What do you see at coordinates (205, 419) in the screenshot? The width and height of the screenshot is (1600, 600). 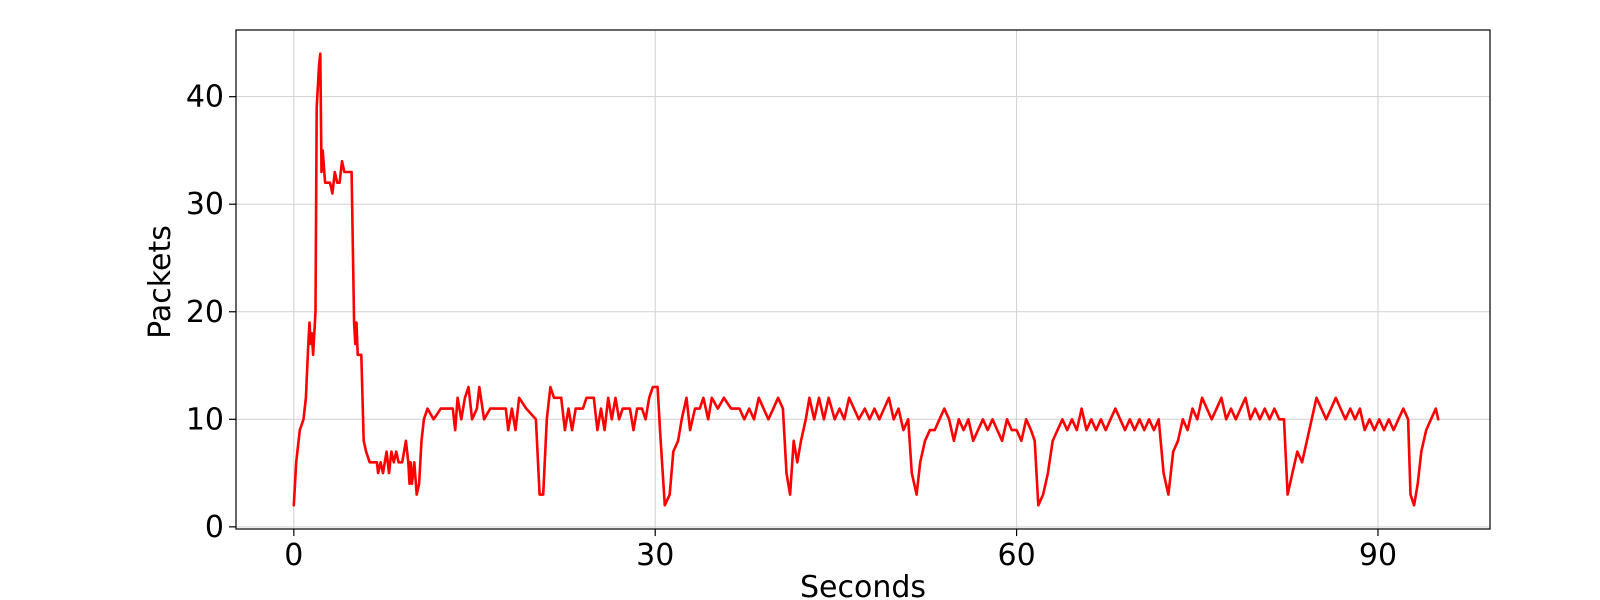 I see `y-tick-label: 10` at bounding box center [205, 419].